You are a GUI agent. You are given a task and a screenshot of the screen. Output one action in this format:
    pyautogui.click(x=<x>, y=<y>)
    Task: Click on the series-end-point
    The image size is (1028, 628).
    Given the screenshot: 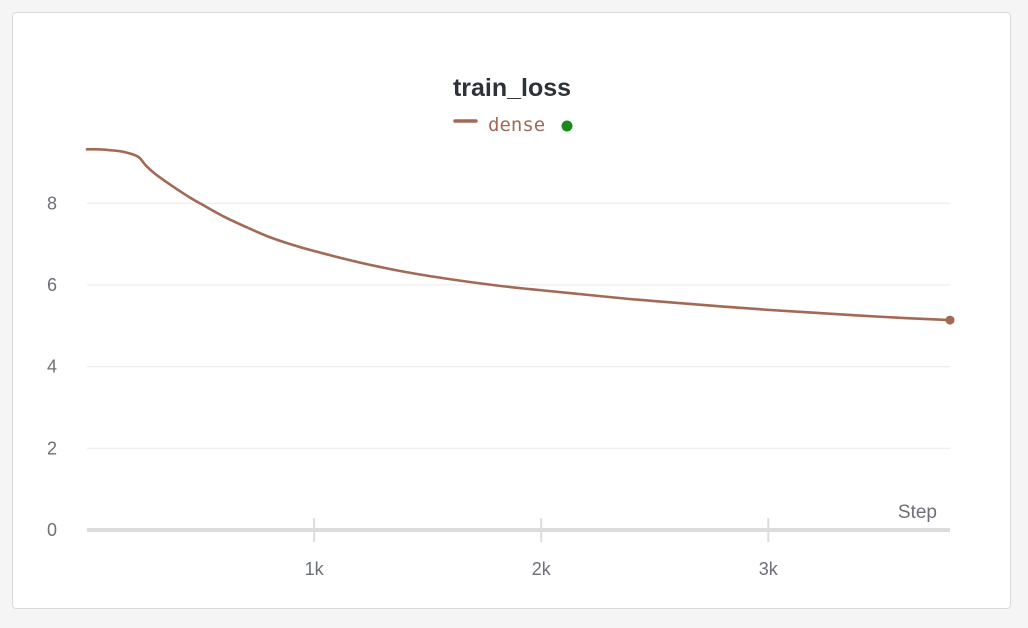 What is the action you would take?
    pyautogui.click(x=950, y=320)
    